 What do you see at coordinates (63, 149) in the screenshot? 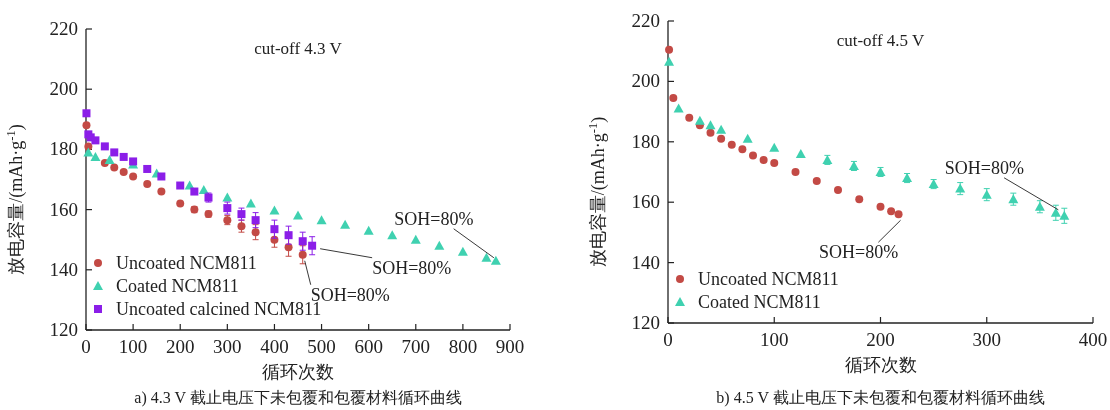
I see `y-tick-label: 180` at bounding box center [63, 149].